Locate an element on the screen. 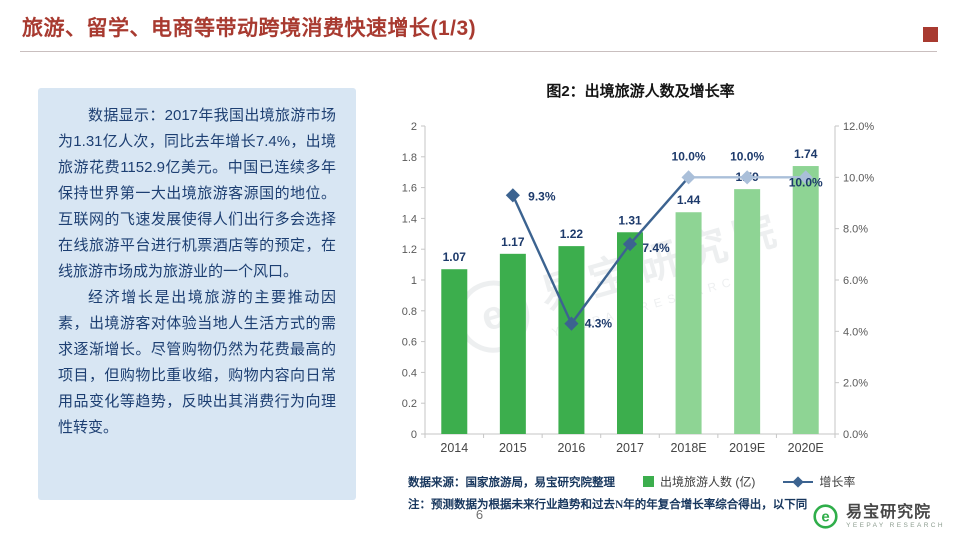 The image size is (959, 539). svg-text: 2016 is located at coordinates (572, 448).